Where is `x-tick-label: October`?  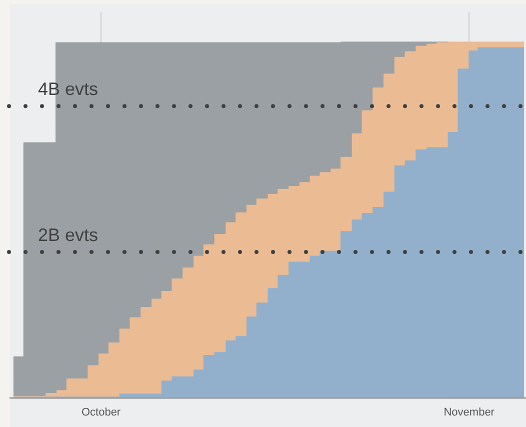
x-tick-label: October is located at coordinates (101, 412).